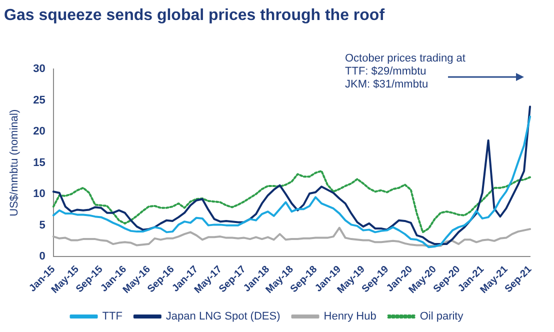  I want to click on y-tick-label: 5, so click(42, 225).